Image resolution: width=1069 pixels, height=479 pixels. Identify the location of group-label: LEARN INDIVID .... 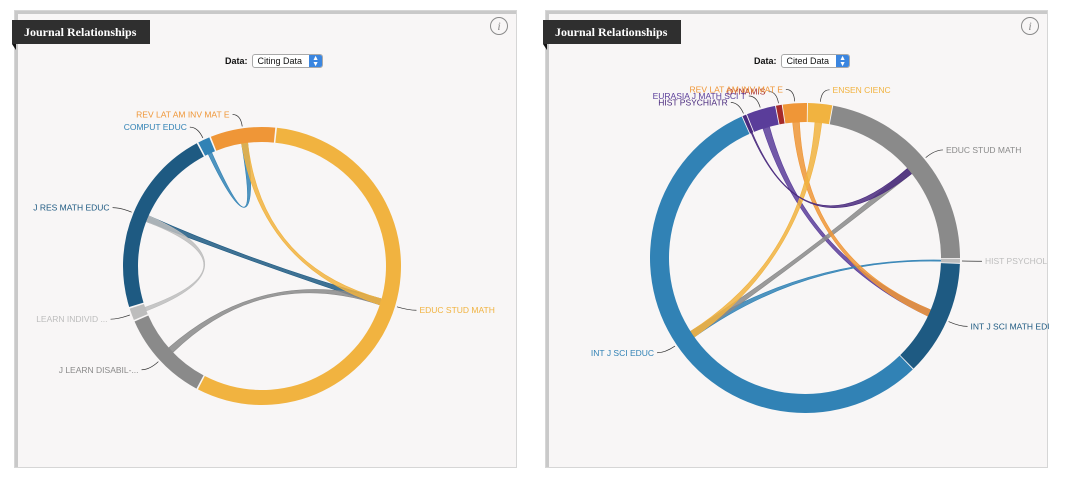
(71, 319).